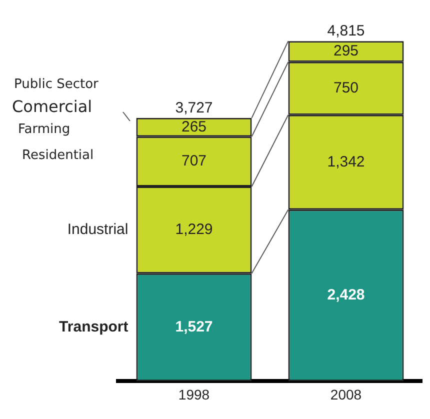 The image size is (430, 419). Describe the element at coordinates (93, 327) in the screenshot. I see `series-label: Transport` at that location.